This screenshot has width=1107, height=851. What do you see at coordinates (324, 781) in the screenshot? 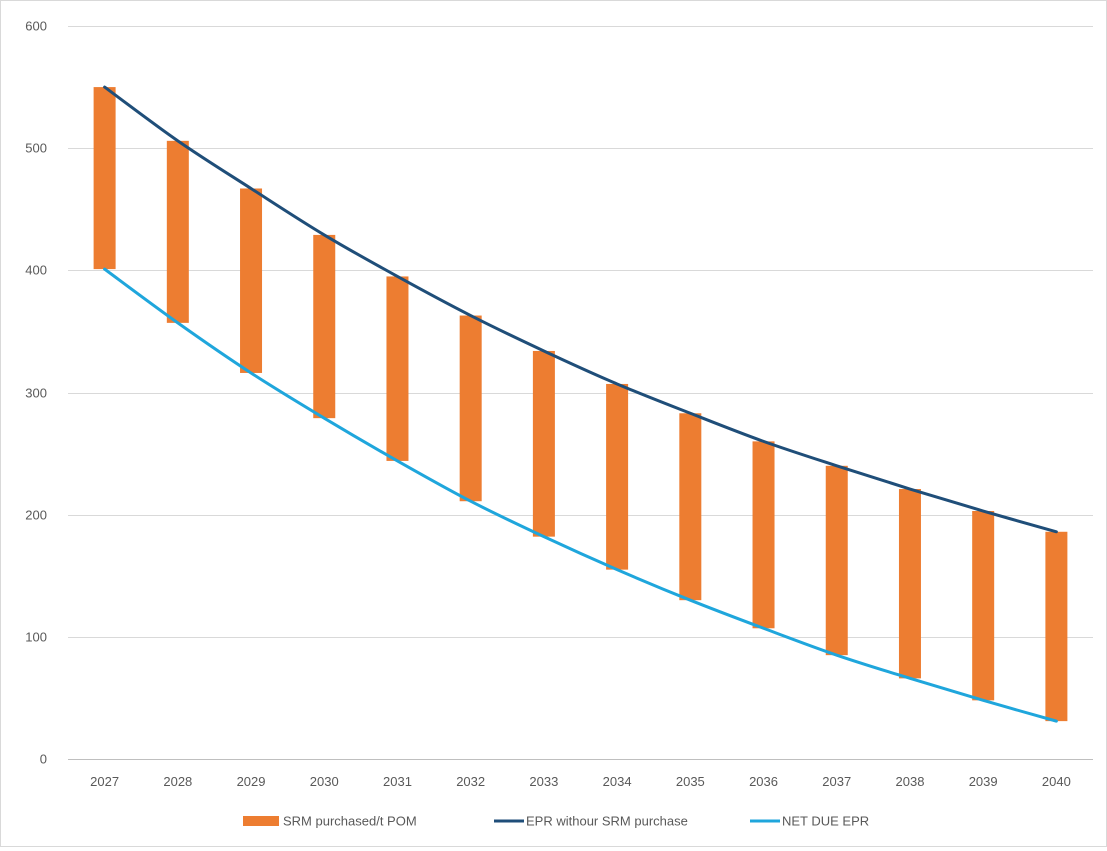
I see `x-tick-label: 2030` at bounding box center [324, 781].